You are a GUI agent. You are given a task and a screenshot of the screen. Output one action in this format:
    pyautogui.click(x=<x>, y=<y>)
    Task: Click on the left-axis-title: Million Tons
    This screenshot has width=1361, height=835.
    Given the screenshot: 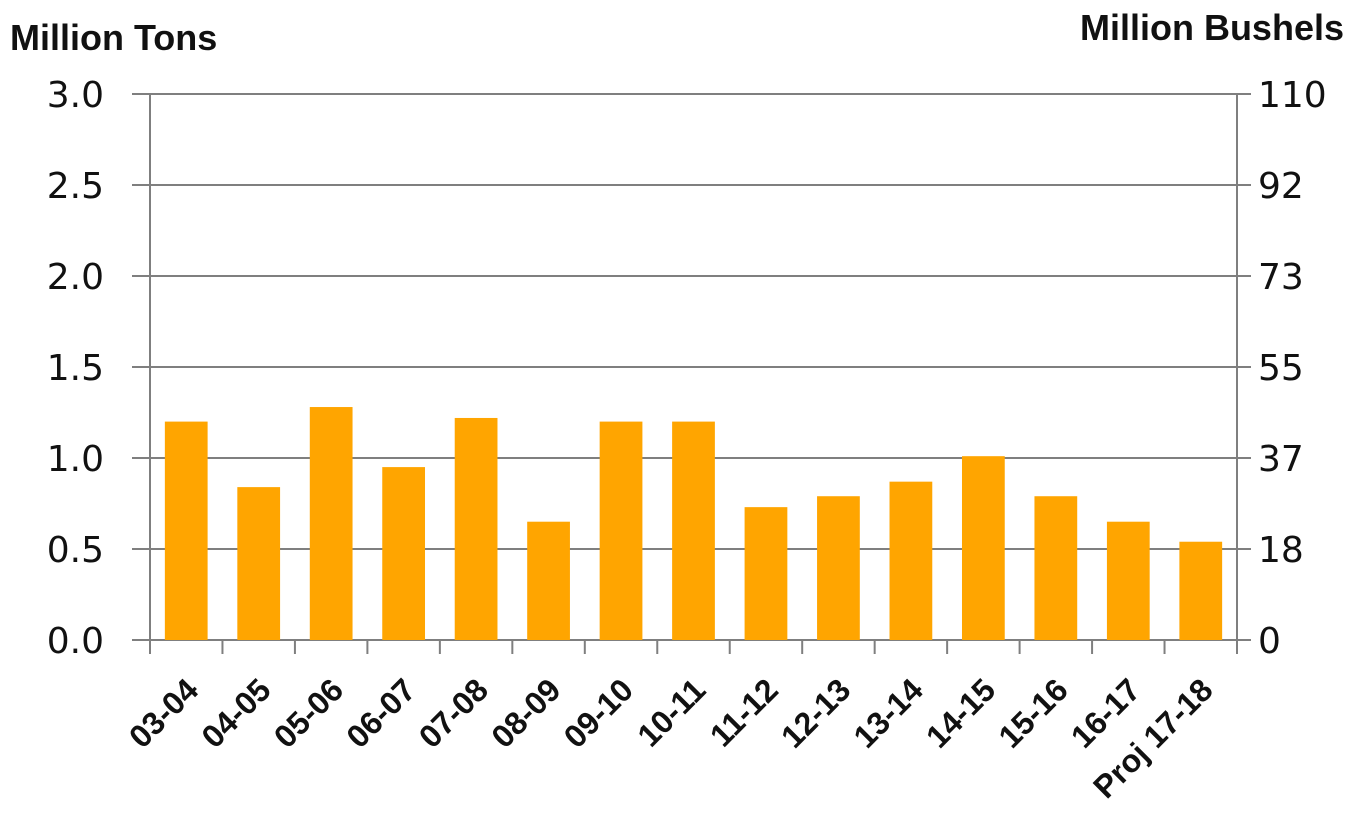 What is the action you would take?
    pyautogui.click(x=113, y=37)
    